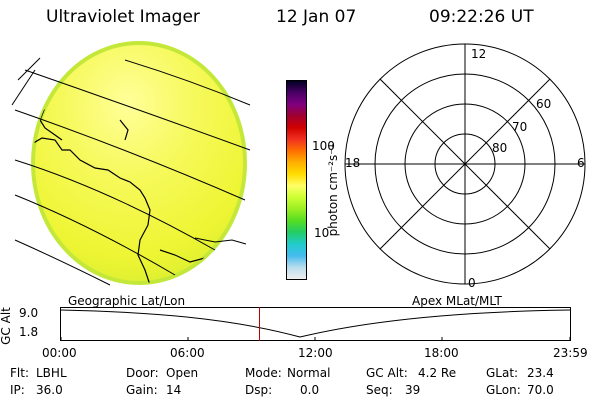 The image size is (600, 400). I want to click on gcalt-value: 4.2 Re, so click(437, 373).